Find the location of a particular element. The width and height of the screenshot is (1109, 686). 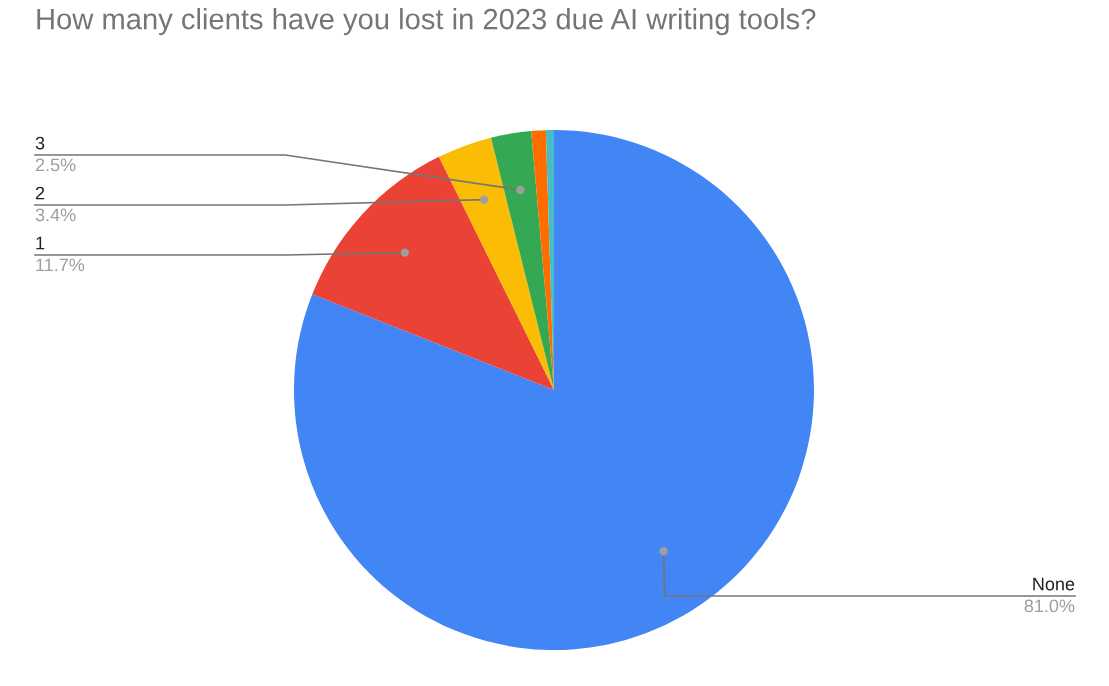

slice-label: 1 is located at coordinates (40, 243).